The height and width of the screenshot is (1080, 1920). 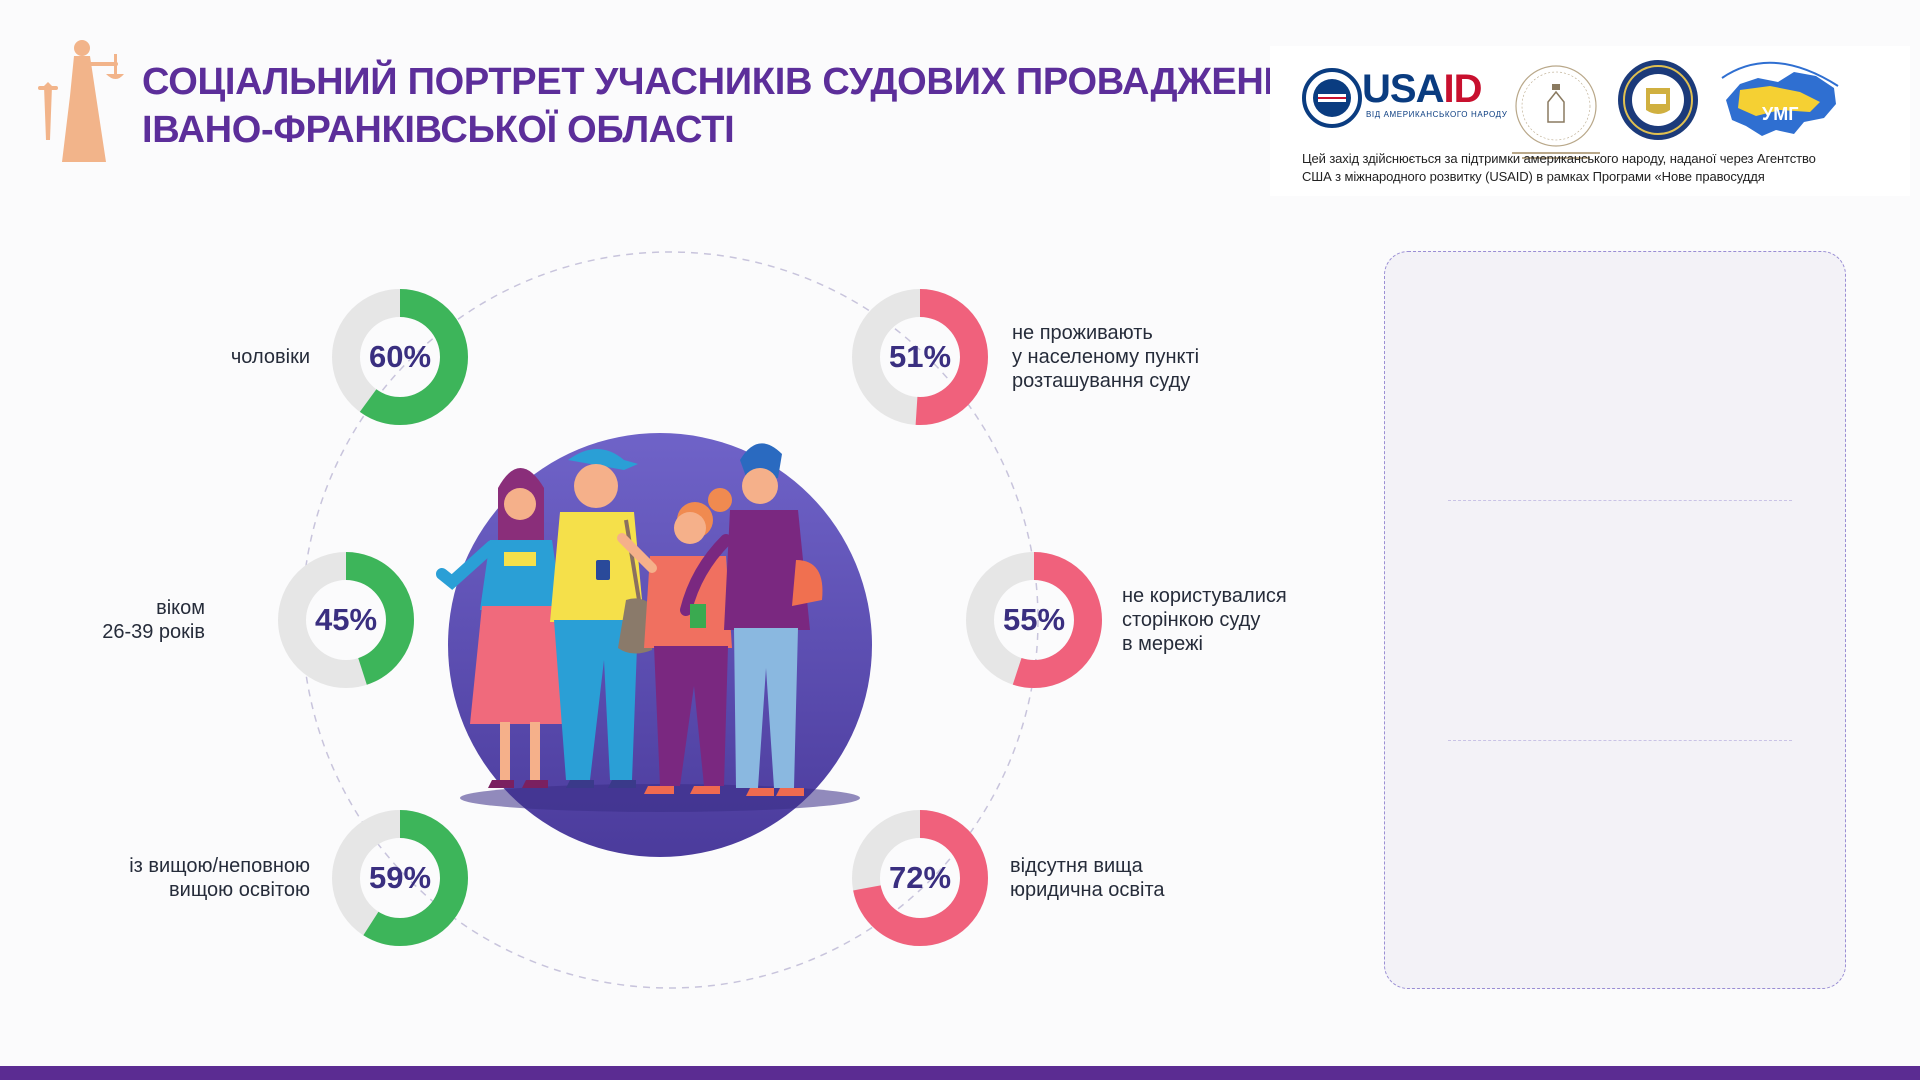 What do you see at coordinates (1780, 114) in the screenshot?
I see `umg-logo-text: УМГ` at bounding box center [1780, 114].